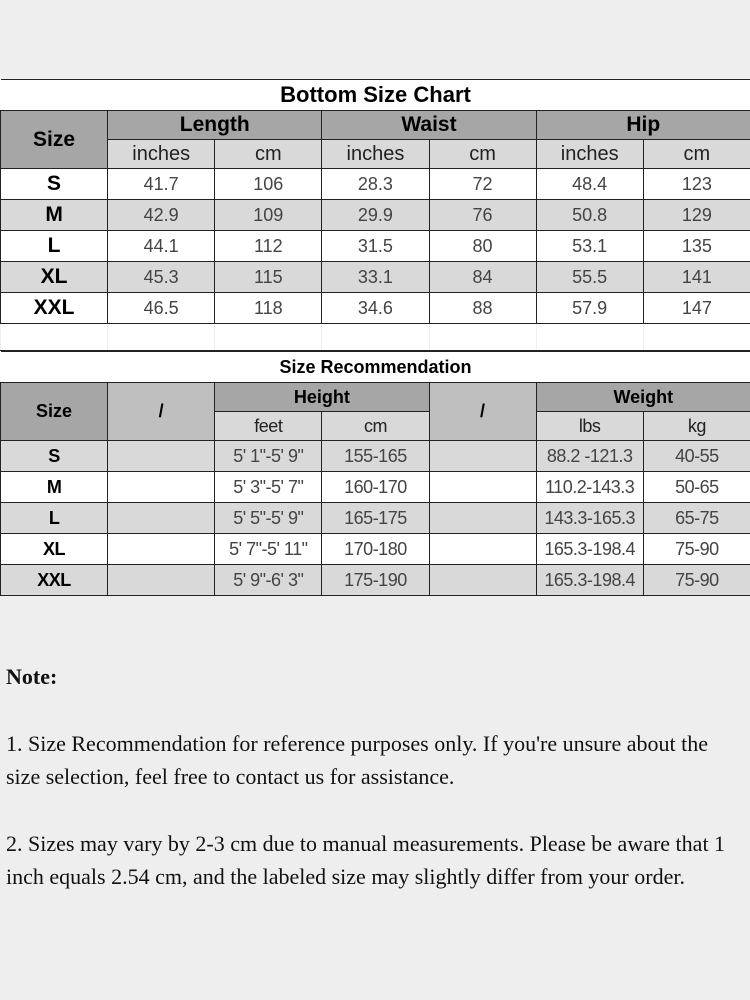 The width and height of the screenshot is (750, 1000). What do you see at coordinates (696, 426) in the screenshot?
I see `unit-kg: kg` at bounding box center [696, 426].